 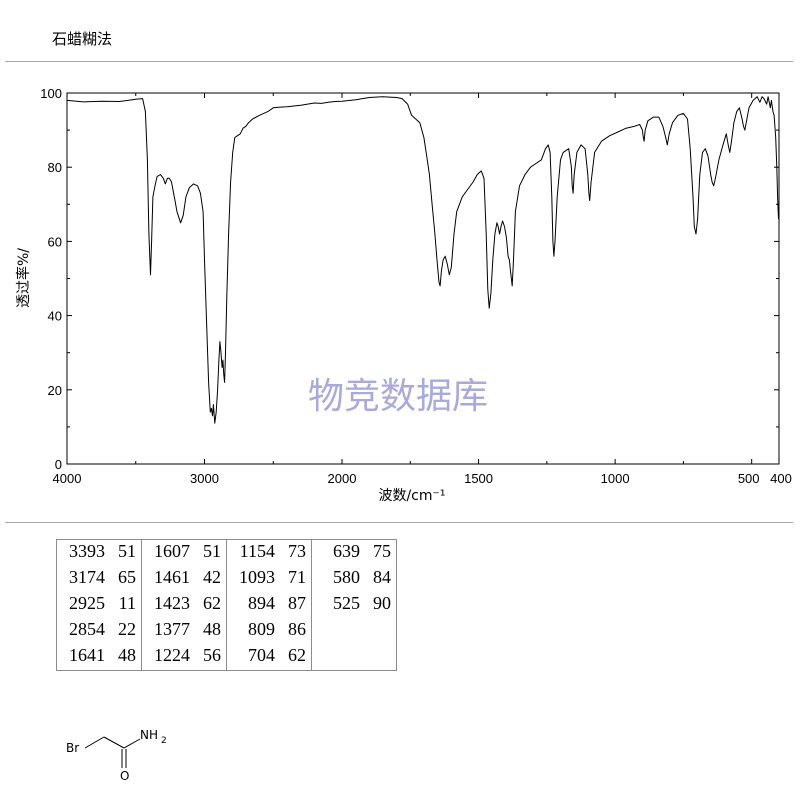 What do you see at coordinates (297, 603) in the screenshot?
I see `peak-transmittance: 87` at bounding box center [297, 603].